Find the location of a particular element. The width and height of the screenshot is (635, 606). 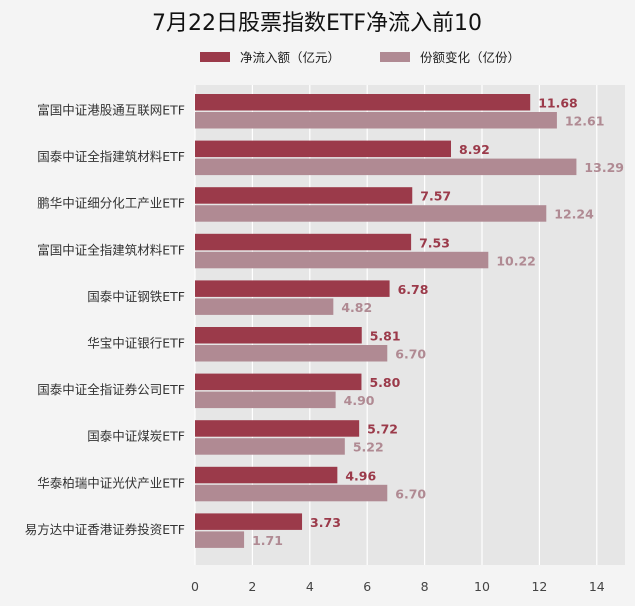

category-label: 富国中证港股通互联网ETF is located at coordinates (111, 110).